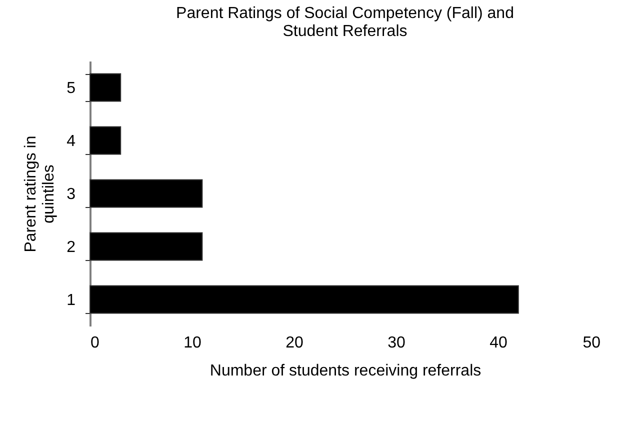 This screenshot has height=421, width=629. I want to click on x-tick-label: 0, so click(95, 343).